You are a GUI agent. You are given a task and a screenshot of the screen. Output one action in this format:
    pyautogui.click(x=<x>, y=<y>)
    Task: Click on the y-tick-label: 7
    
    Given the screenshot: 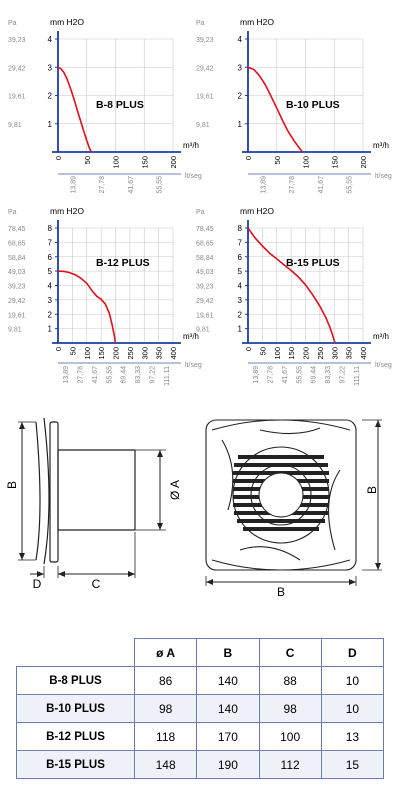 What is the action you would take?
    pyautogui.click(x=240, y=242)
    